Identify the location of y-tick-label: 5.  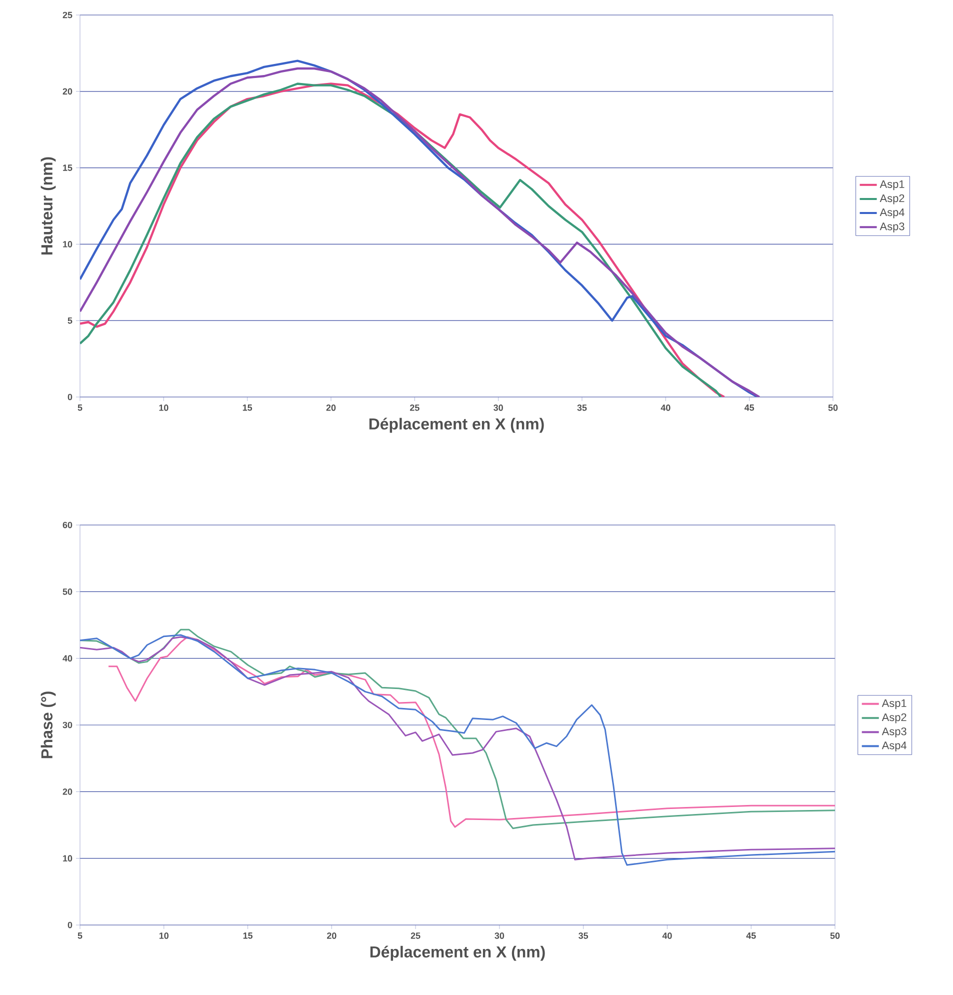
(70, 320).